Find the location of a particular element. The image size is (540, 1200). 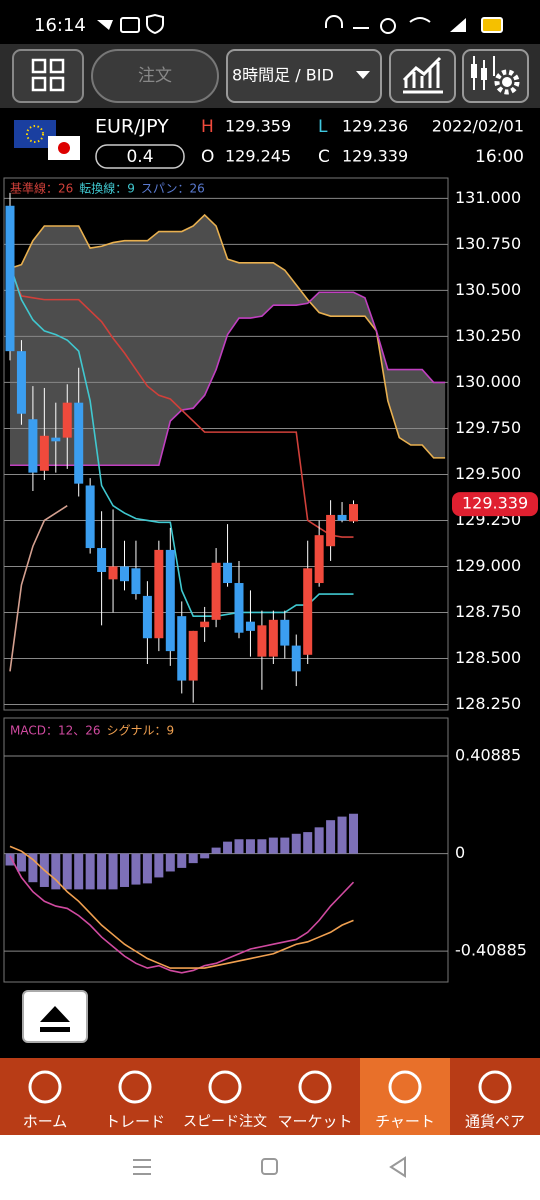

quote-time: 16:00 is located at coordinates (499, 157).